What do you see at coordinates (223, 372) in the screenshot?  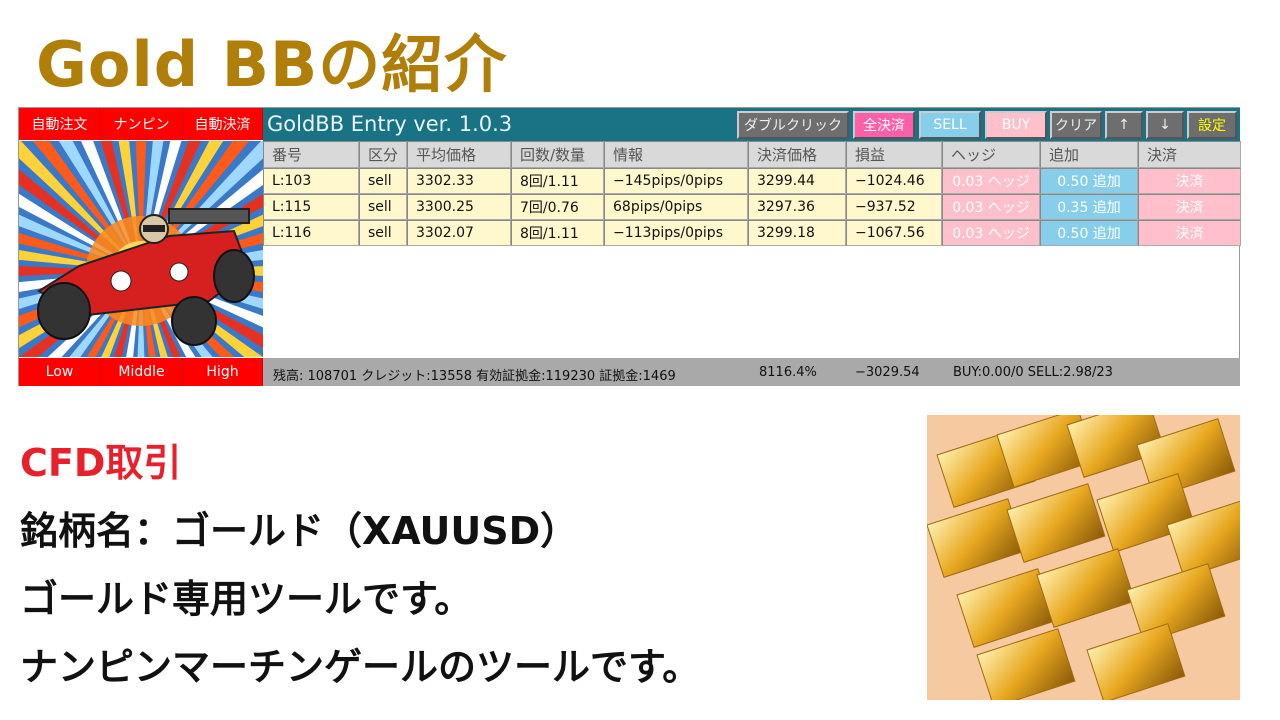 I see `high-button: High` at bounding box center [223, 372].